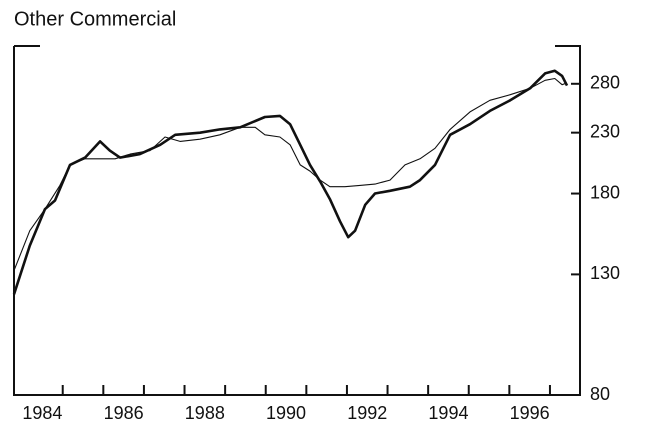  I want to click on x-tick-label: 1992, so click(367, 413).